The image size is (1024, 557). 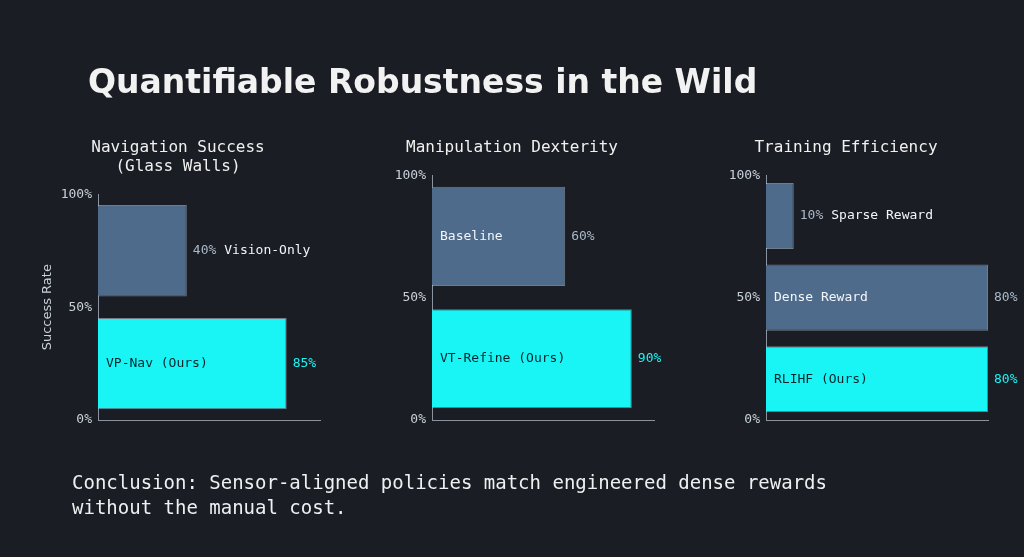 I want to click on chart-title: Training Efficiency, so click(x=846, y=146).